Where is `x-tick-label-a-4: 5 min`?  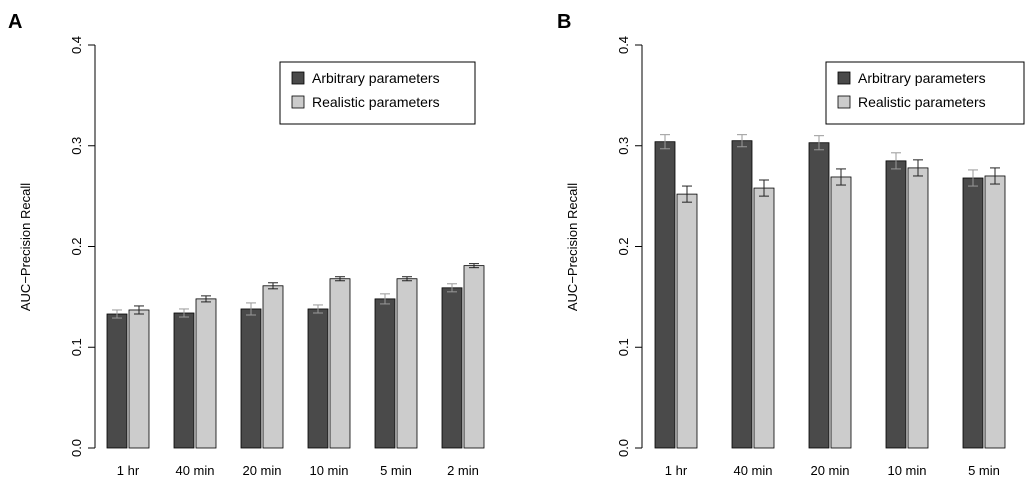
x-tick-label-a-4: 5 min is located at coordinates (396, 470).